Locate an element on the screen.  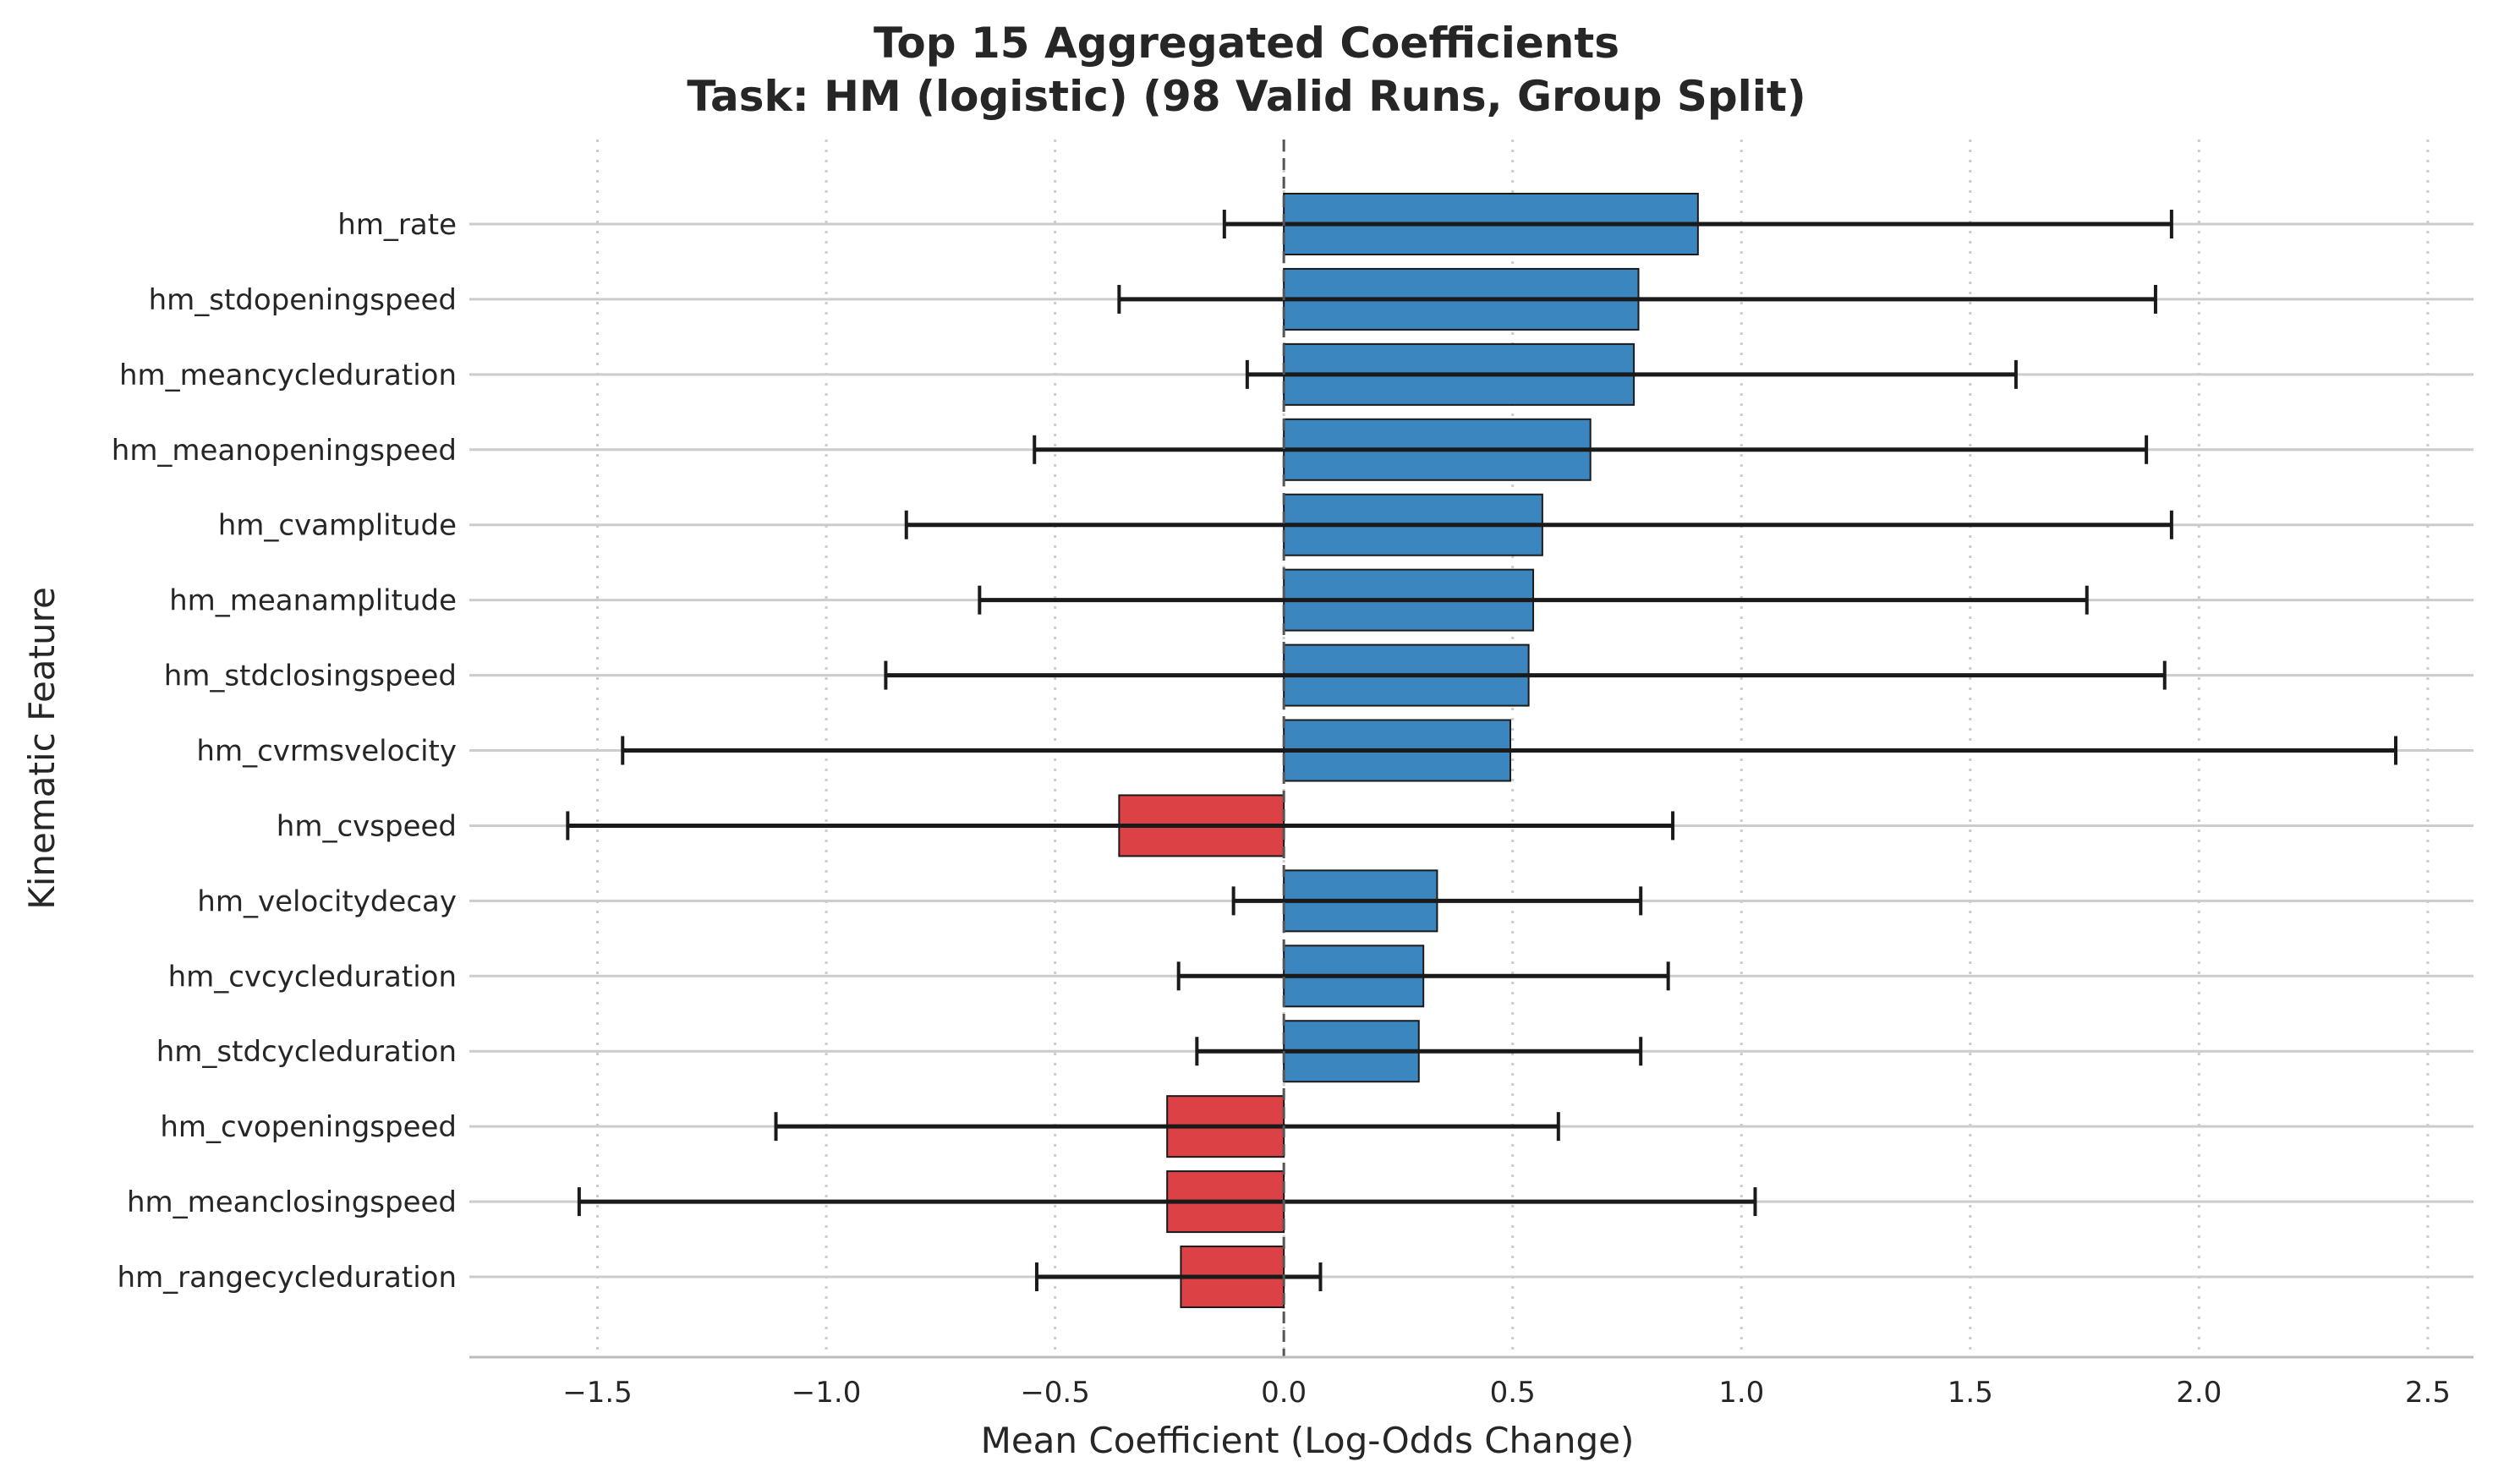
y-label-hm_cvrmsvelocity: hm_cvrmsvelocity is located at coordinates (326, 752).